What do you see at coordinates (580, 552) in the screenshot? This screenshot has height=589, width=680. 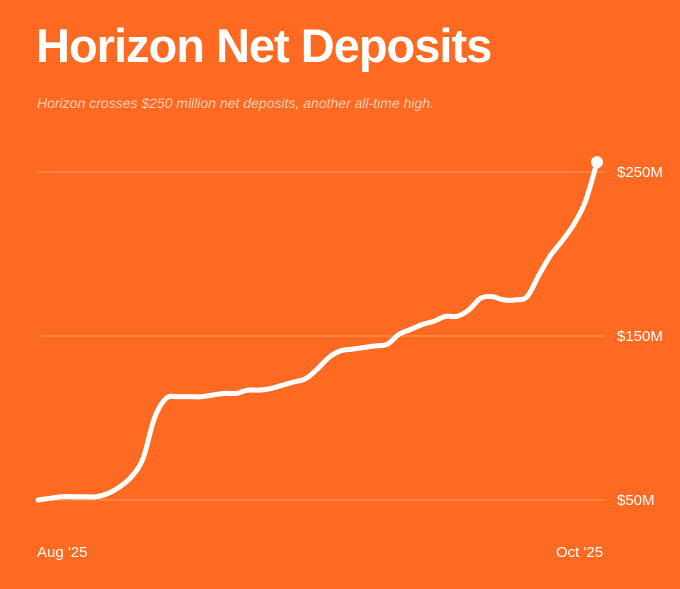 I see `x-tick-label-end: Oct '25` at bounding box center [580, 552].